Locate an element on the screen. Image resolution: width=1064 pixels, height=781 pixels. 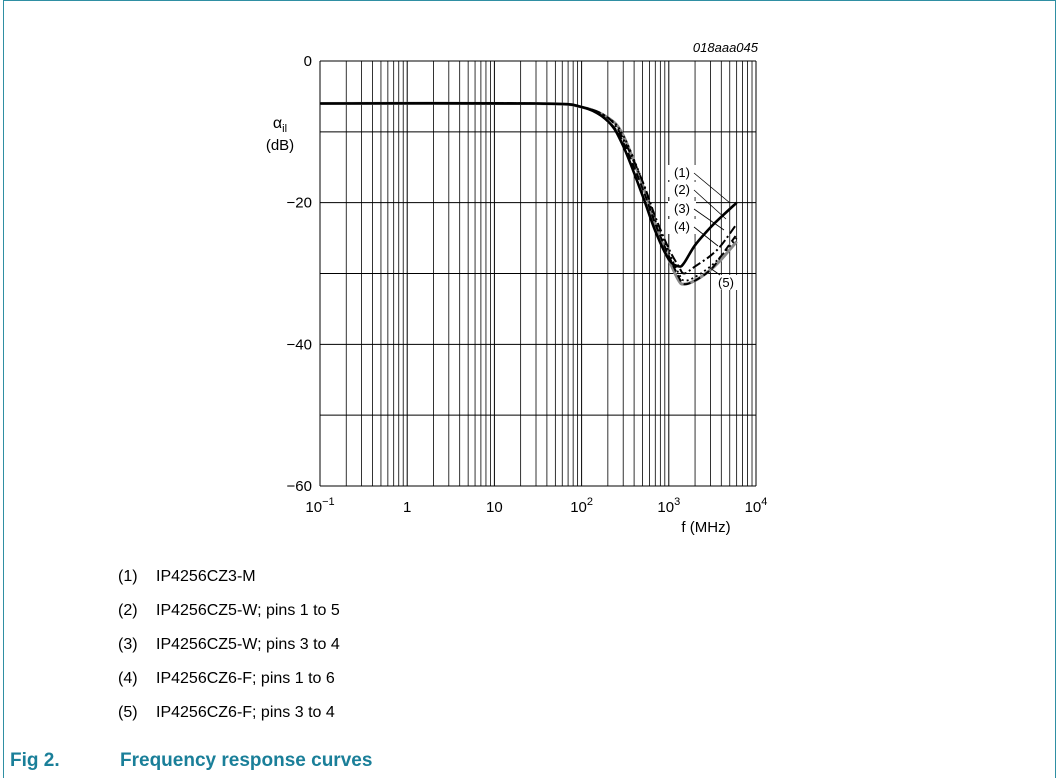
chart-annotations: (1) (2) (3) (4) (5) is located at coordinates (704, 227).